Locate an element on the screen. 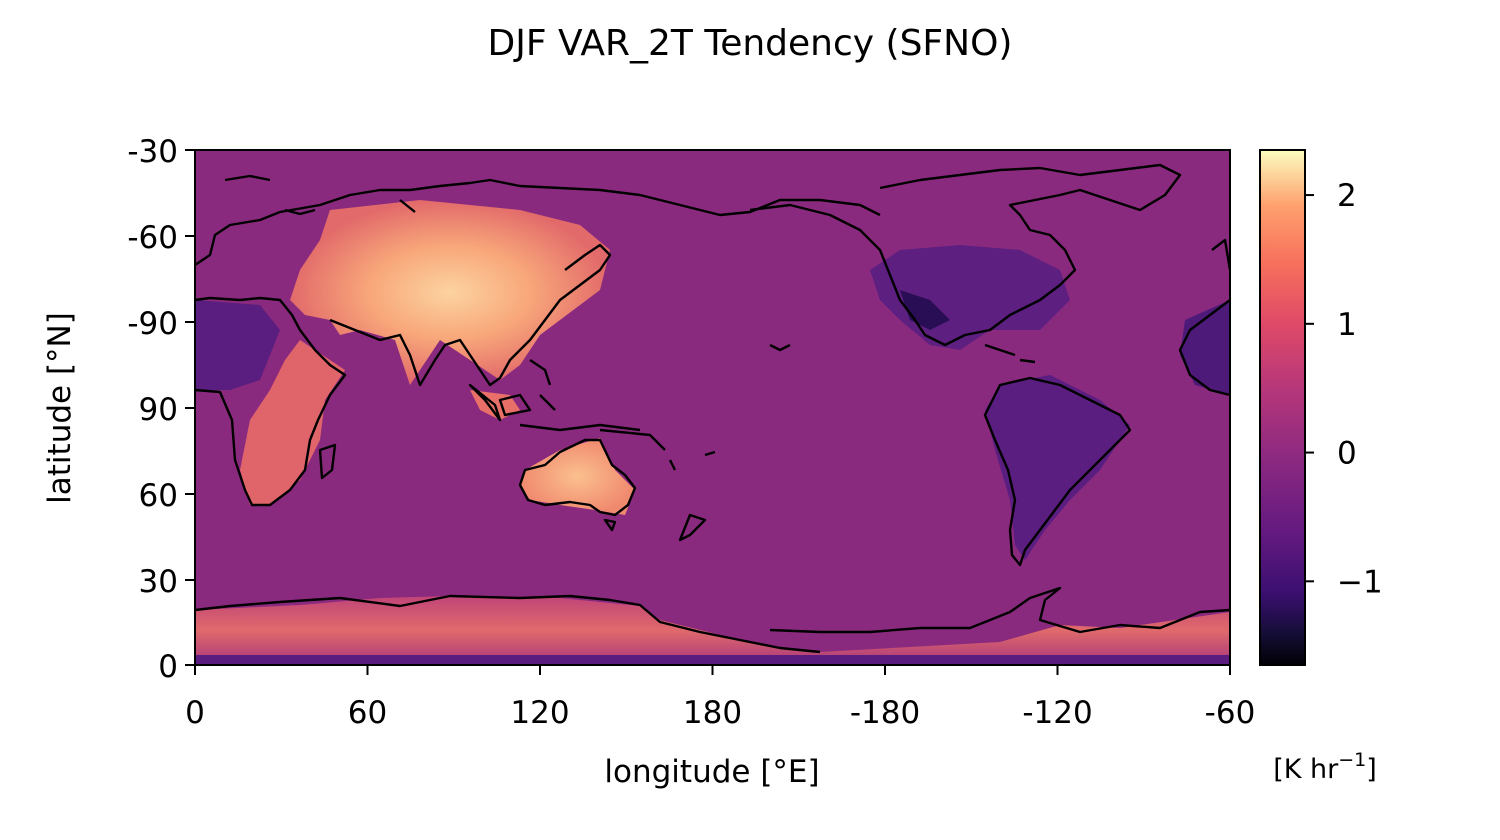 Image resolution: width=1500 pixels, height=840 pixels. pole-band is located at coordinates (712, 660).